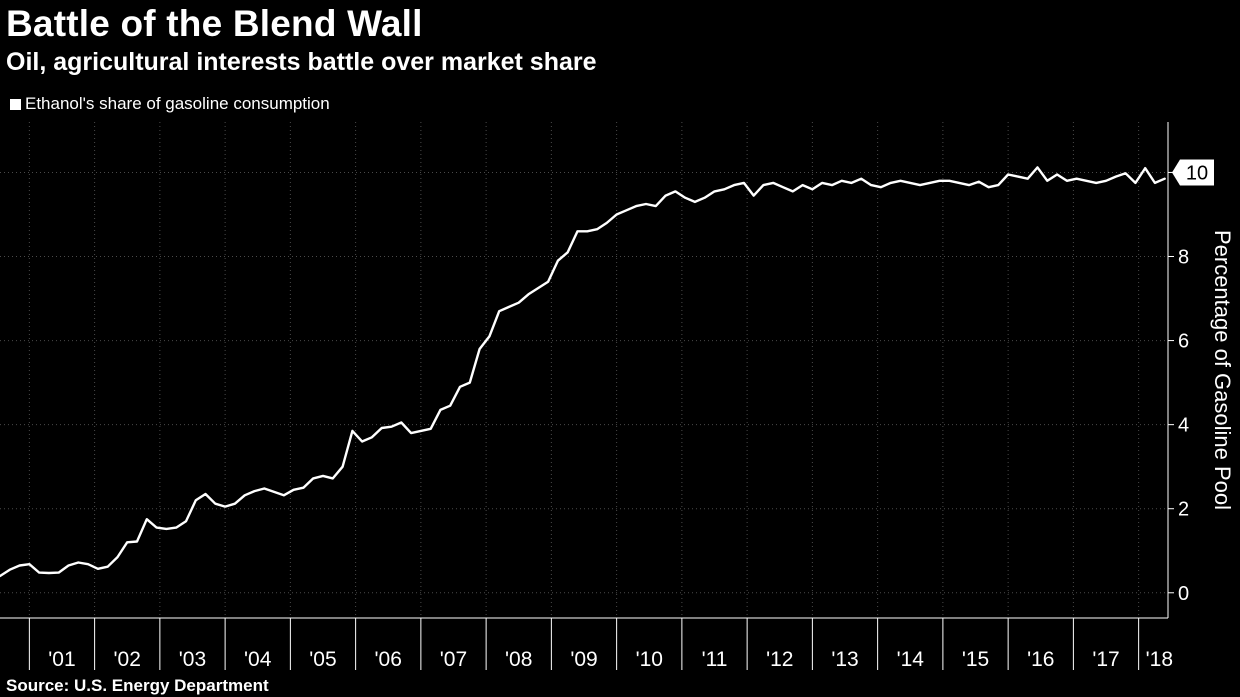 Image resolution: width=1240 pixels, height=697 pixels. What do you see at coordinates (1222, 370) in the screenshot?
I see `y-axis-title: Percentage of Gasoline Pool` at bounding box center [1222, 370].